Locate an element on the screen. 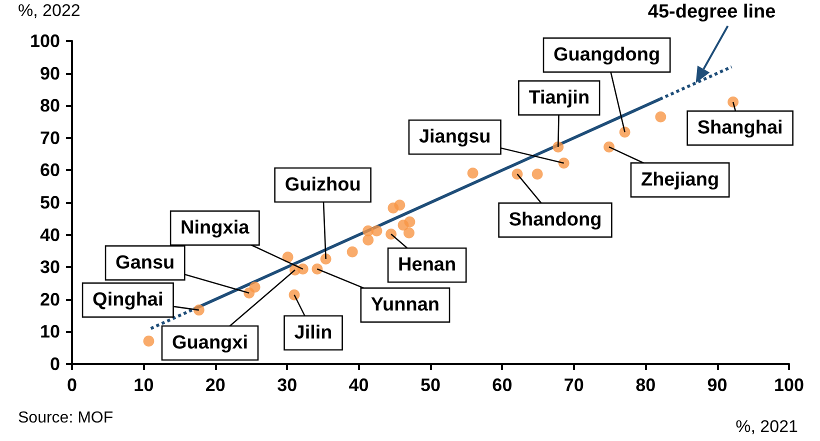  x-tick-label: 10 is located at coordinates (144, 385).